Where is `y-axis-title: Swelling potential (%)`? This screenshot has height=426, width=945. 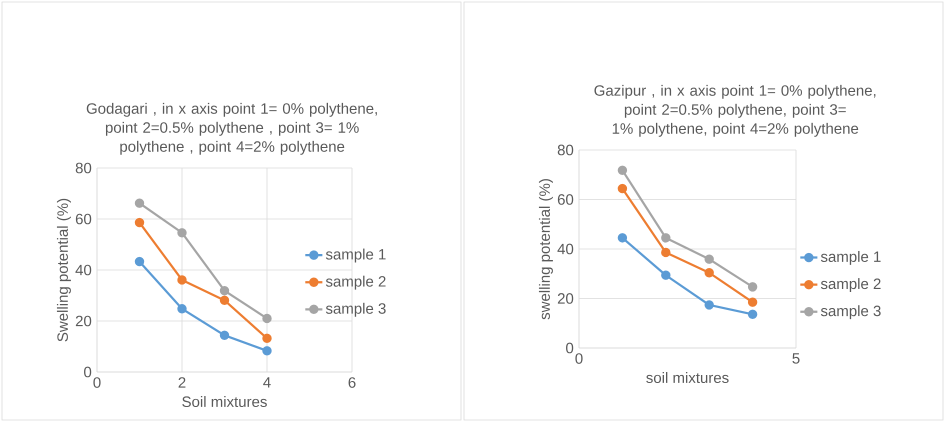
y-axis-title: Swelling potential (%) is located at coordinates (63, 270).